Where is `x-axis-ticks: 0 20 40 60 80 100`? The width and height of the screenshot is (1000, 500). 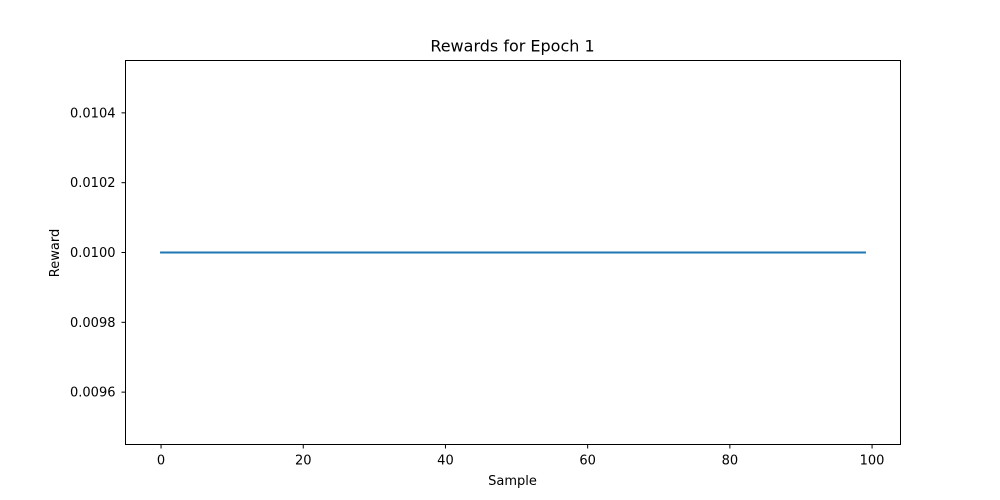
x-axis-ticks: 0 20 40 60 80 100 is located at coordinates (521, 456).